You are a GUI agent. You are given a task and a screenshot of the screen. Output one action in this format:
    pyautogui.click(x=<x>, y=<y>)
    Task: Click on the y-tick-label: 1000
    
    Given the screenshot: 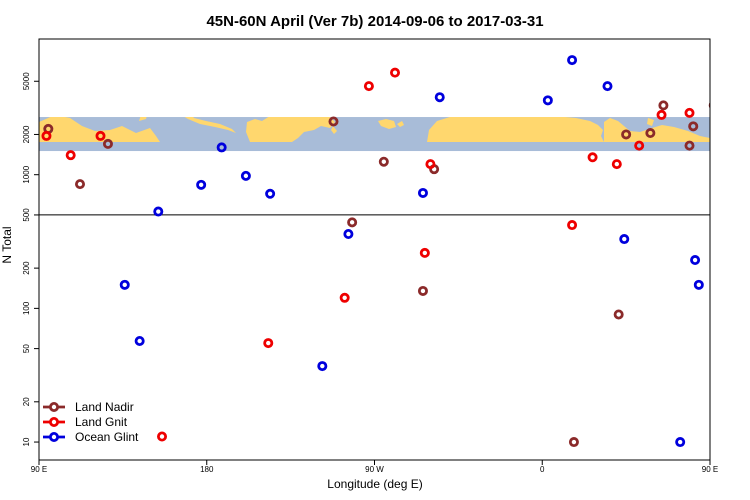 What is the action you would take?
    pyautogui.click(x=26, y=174)
    